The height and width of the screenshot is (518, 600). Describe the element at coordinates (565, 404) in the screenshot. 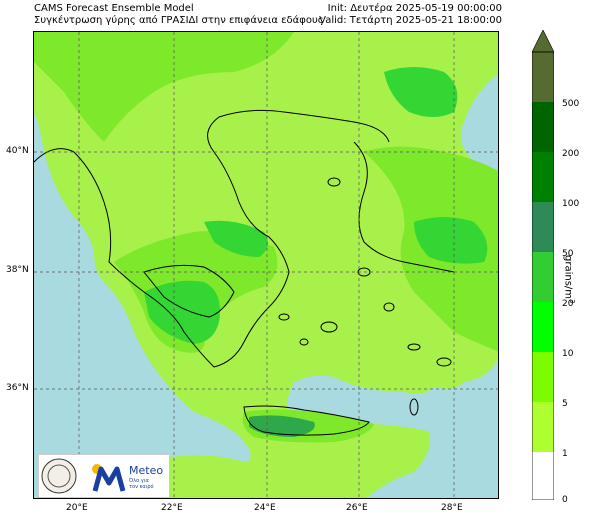

I see `colorbar-tick: 5` at that location.